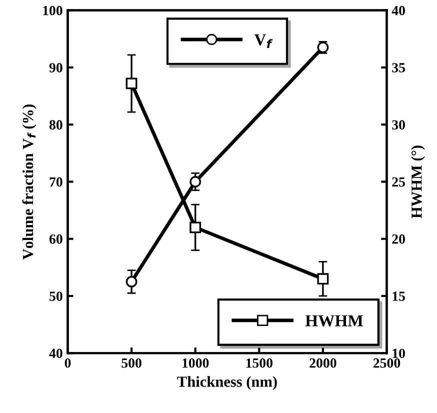 This screenshot has width=437, height=413. What do you see at coordinates (398, 67) in the screenshot?
I see `y2-tick-label: 35` at bounding box center [398, 67].